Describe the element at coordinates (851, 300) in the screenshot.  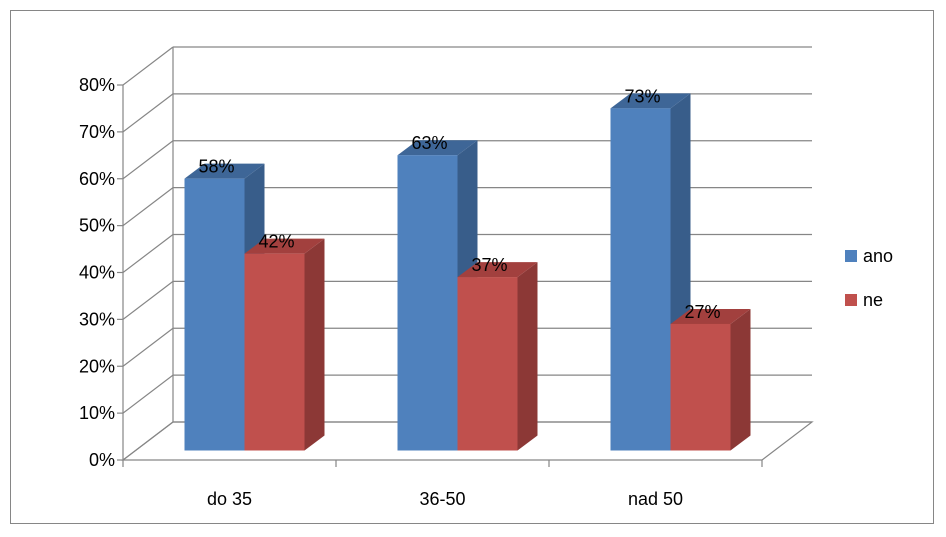
I see `legend-swatch-ne` at that location.